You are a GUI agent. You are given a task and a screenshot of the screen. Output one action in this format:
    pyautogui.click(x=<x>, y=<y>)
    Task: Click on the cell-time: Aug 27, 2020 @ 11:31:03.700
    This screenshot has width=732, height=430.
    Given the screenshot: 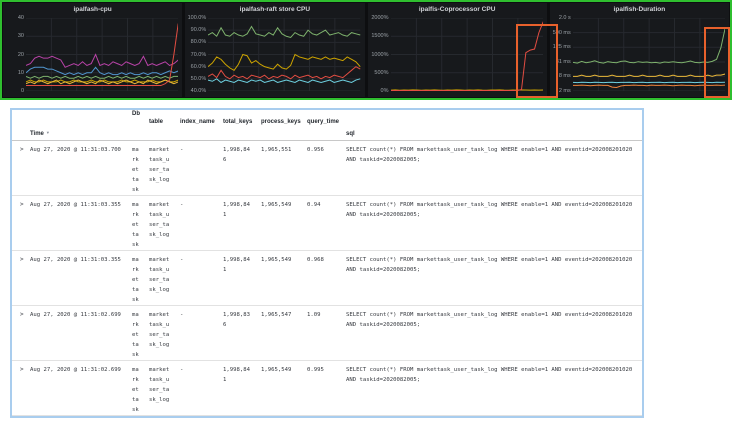 What is the action you would take?
    pyautogui.click(x=75, y=150)
    